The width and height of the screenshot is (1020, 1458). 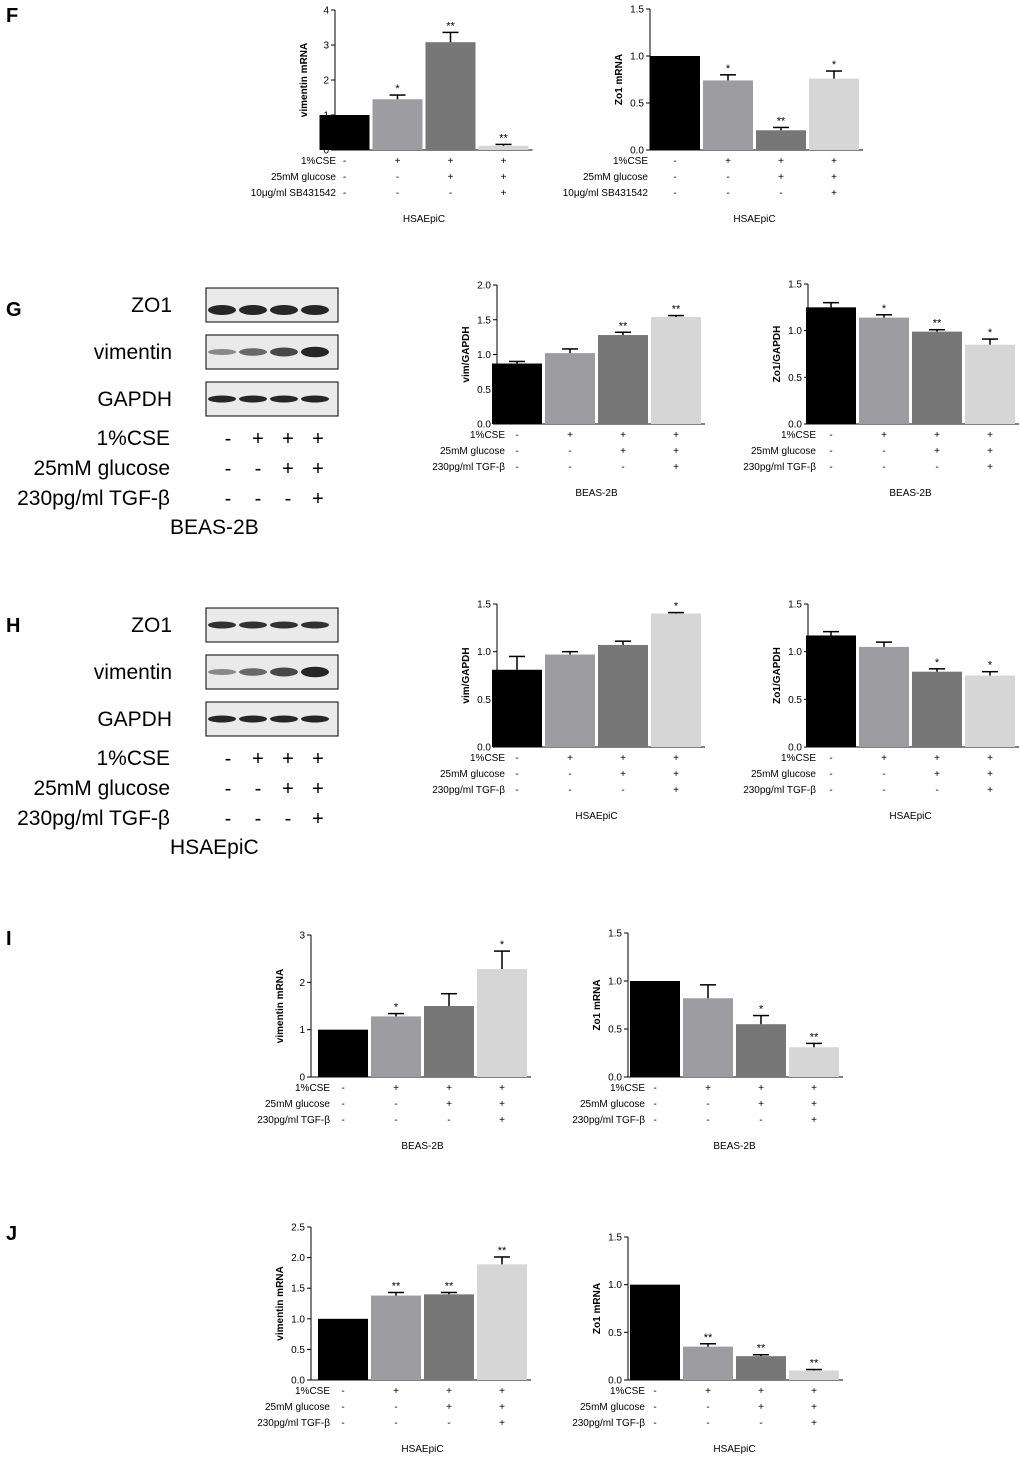 I want to click on y-tick-label: 2.0, so click(x=484, y=286).